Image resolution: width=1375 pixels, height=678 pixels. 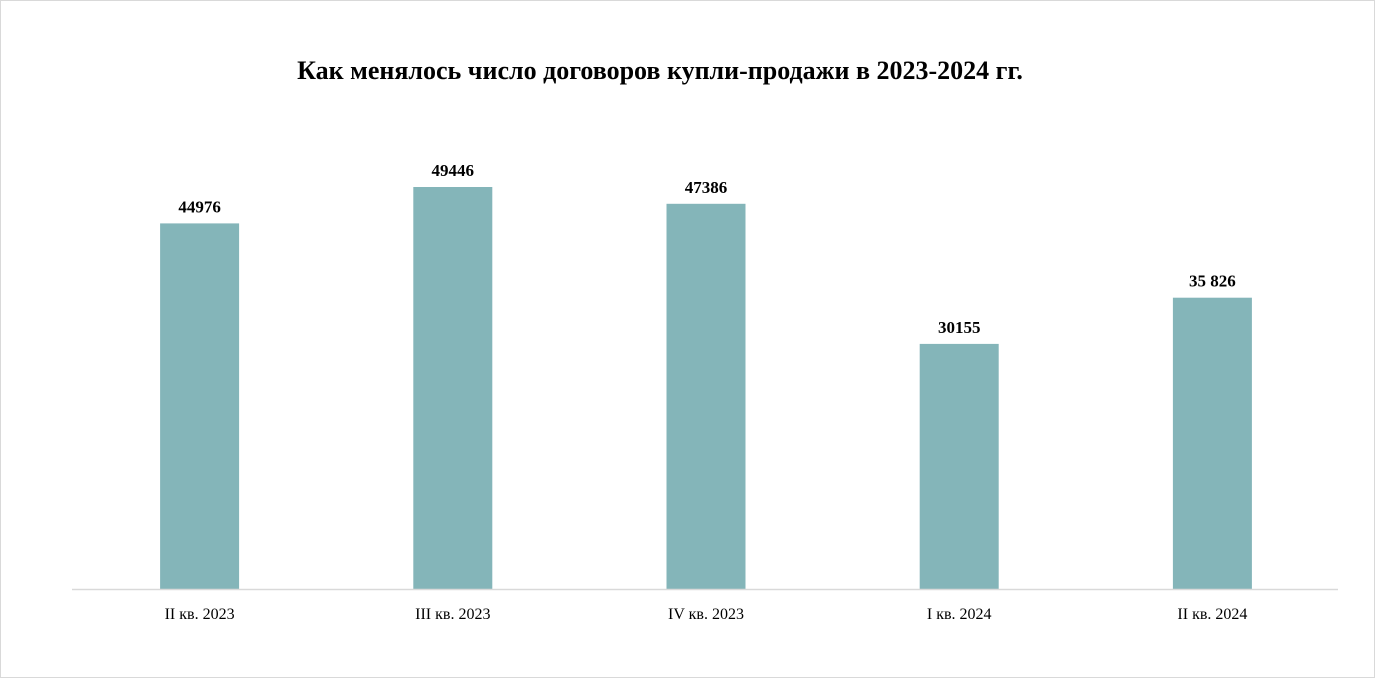 What do you see at coordinates (1212, 614) in the screenshot?
I see `x-tick-label-5: II кв. 2024` at bounding box center [1212, 614].